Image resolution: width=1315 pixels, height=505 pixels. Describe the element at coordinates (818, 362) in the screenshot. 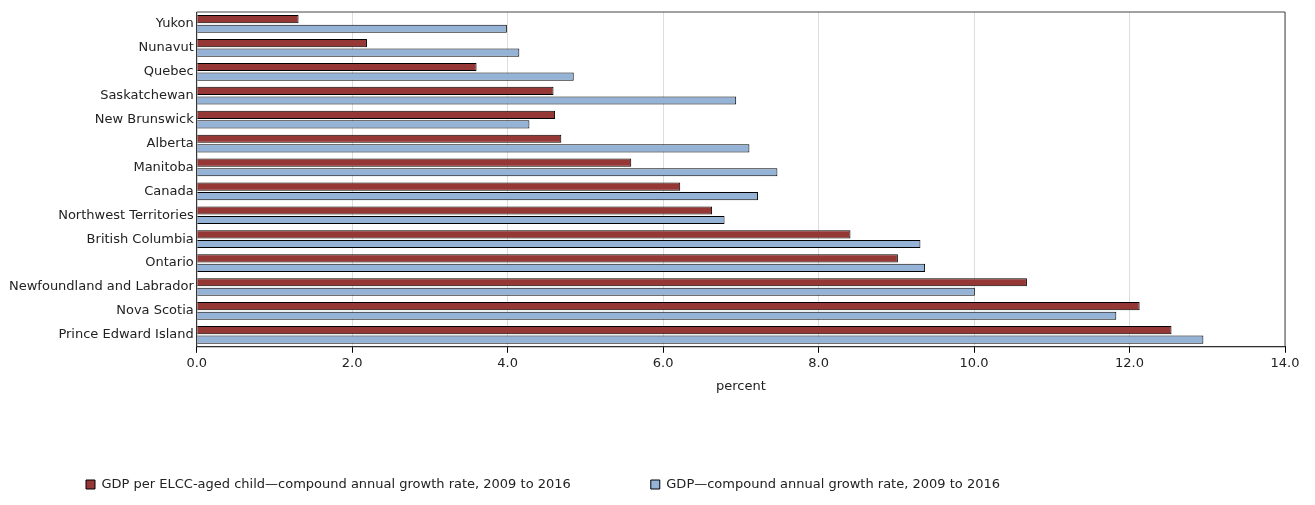

I see `x-tick-label: 8.0` at that location.